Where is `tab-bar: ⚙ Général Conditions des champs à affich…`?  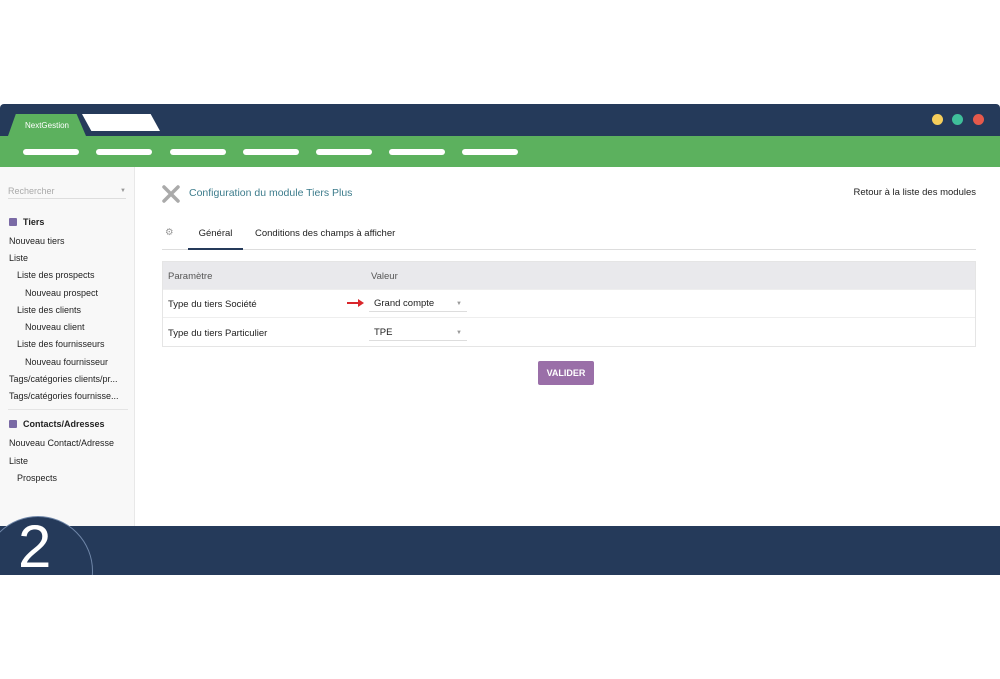
tab-bar: ⚙ Général Conditions des champs à affich… is located at coordinates (569, 231).